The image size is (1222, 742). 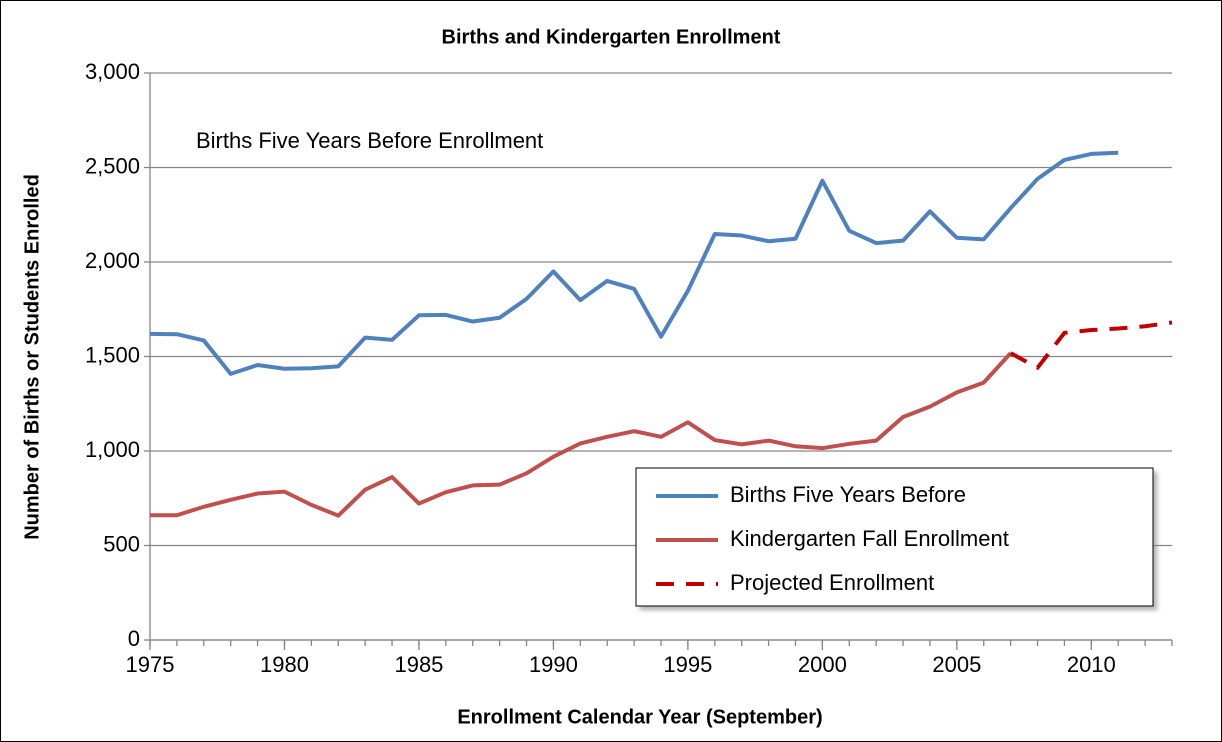 What do you see at coordinates (112, 354) in the screenshot?
I see `y-tick-label: 1,500` at bounding box center [112, 354].